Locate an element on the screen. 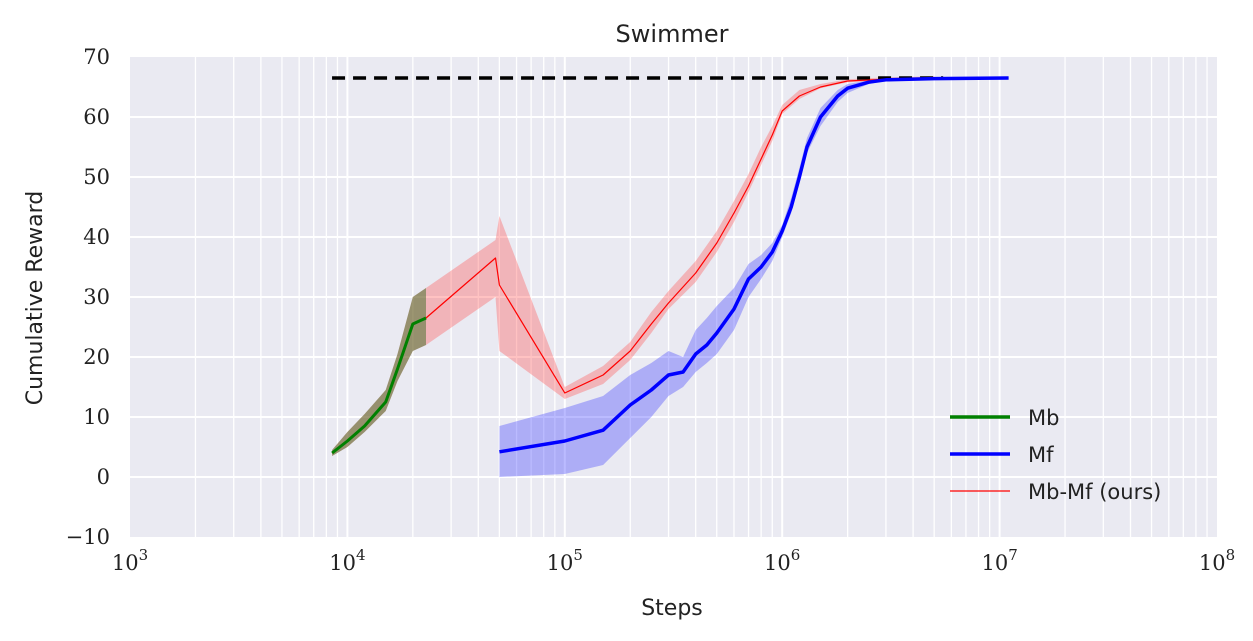  x-axis-label: Steps is located at coordinates (672, 608).